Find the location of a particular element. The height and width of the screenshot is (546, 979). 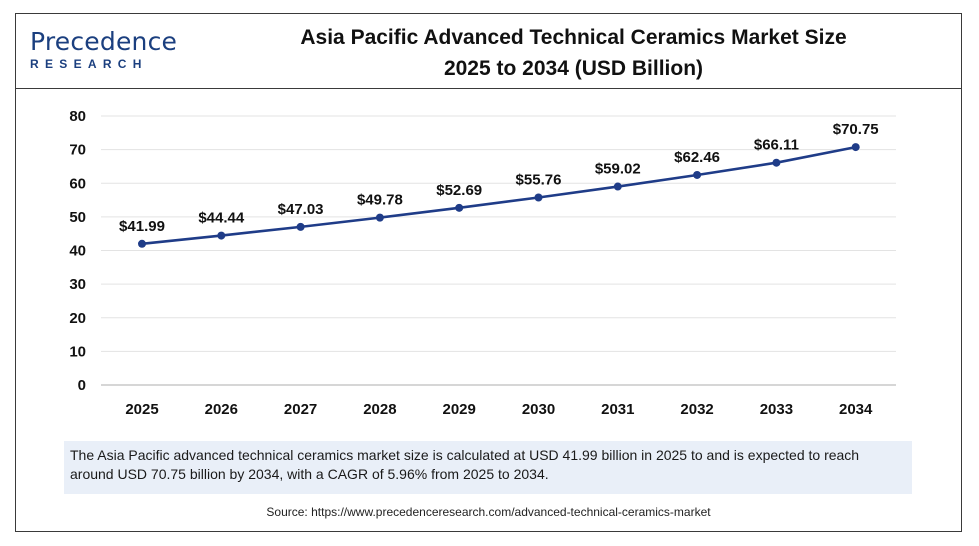

y-tick-label: 80 is located at coordinates (77, 116).